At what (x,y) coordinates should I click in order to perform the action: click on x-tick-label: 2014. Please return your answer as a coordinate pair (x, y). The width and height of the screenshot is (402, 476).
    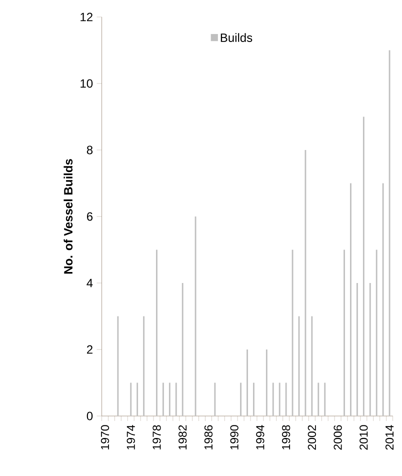
    Looking at the image, I should click on (389, 437).